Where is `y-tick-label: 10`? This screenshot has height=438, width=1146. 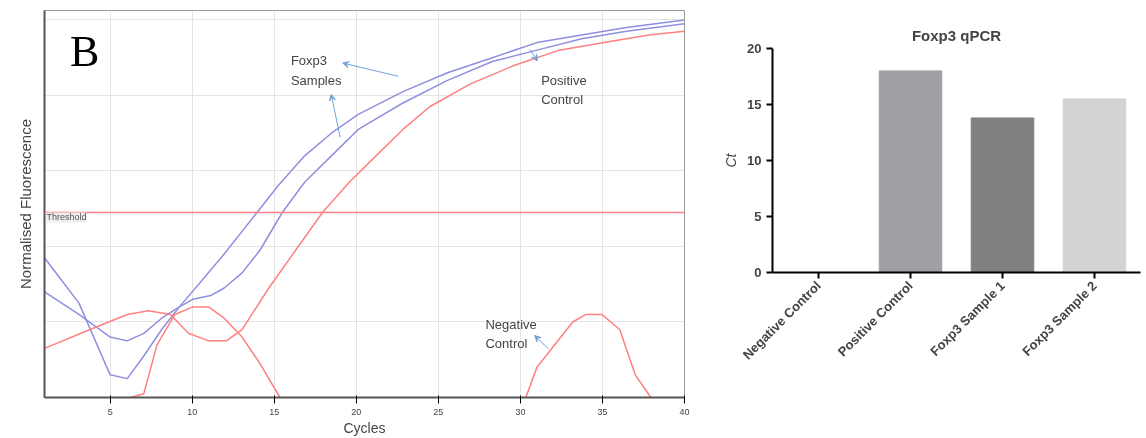 y-tick-label: 10 is located at coordinates (754, 160).